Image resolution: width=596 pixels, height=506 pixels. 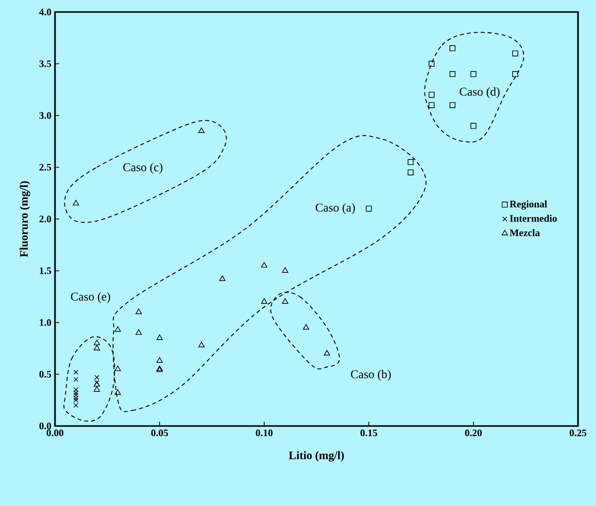 I want to click on y-tick-label: 1.0, so click(x=46, y=322).